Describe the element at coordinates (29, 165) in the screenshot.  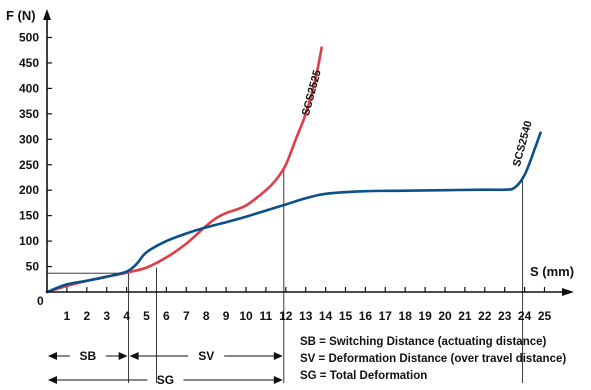
I see `y-tick-label: 250` at that location.